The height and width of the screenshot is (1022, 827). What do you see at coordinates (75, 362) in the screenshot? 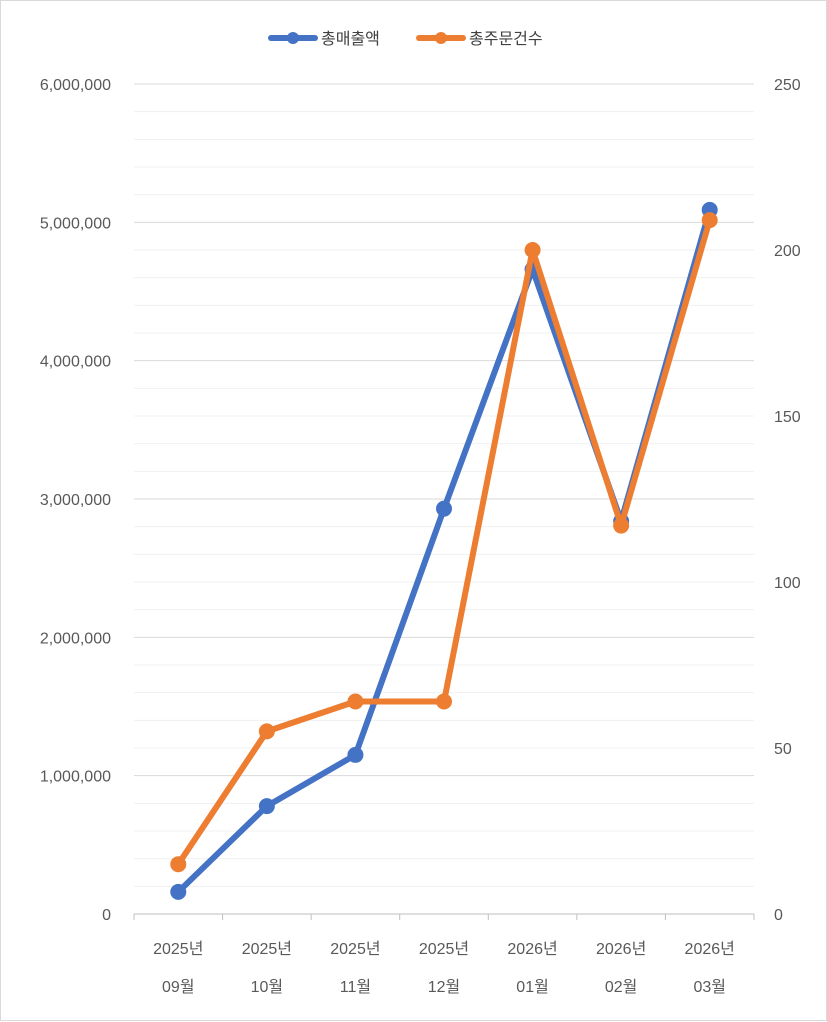
I see `left-axis-tick-label: 4,000,000` at bounding box center [75, 362].